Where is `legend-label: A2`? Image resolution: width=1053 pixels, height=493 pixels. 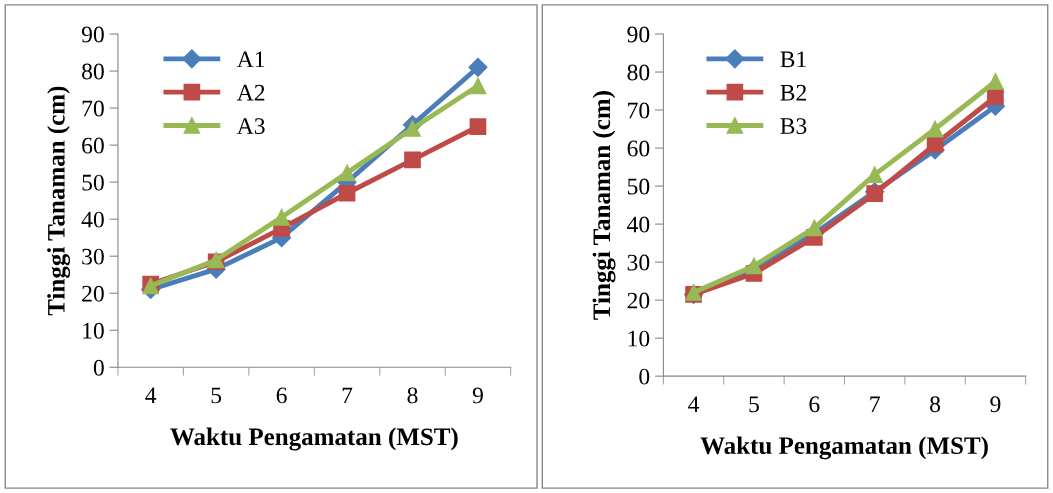
legend-label: A2 is located at coordinates (250, 92).